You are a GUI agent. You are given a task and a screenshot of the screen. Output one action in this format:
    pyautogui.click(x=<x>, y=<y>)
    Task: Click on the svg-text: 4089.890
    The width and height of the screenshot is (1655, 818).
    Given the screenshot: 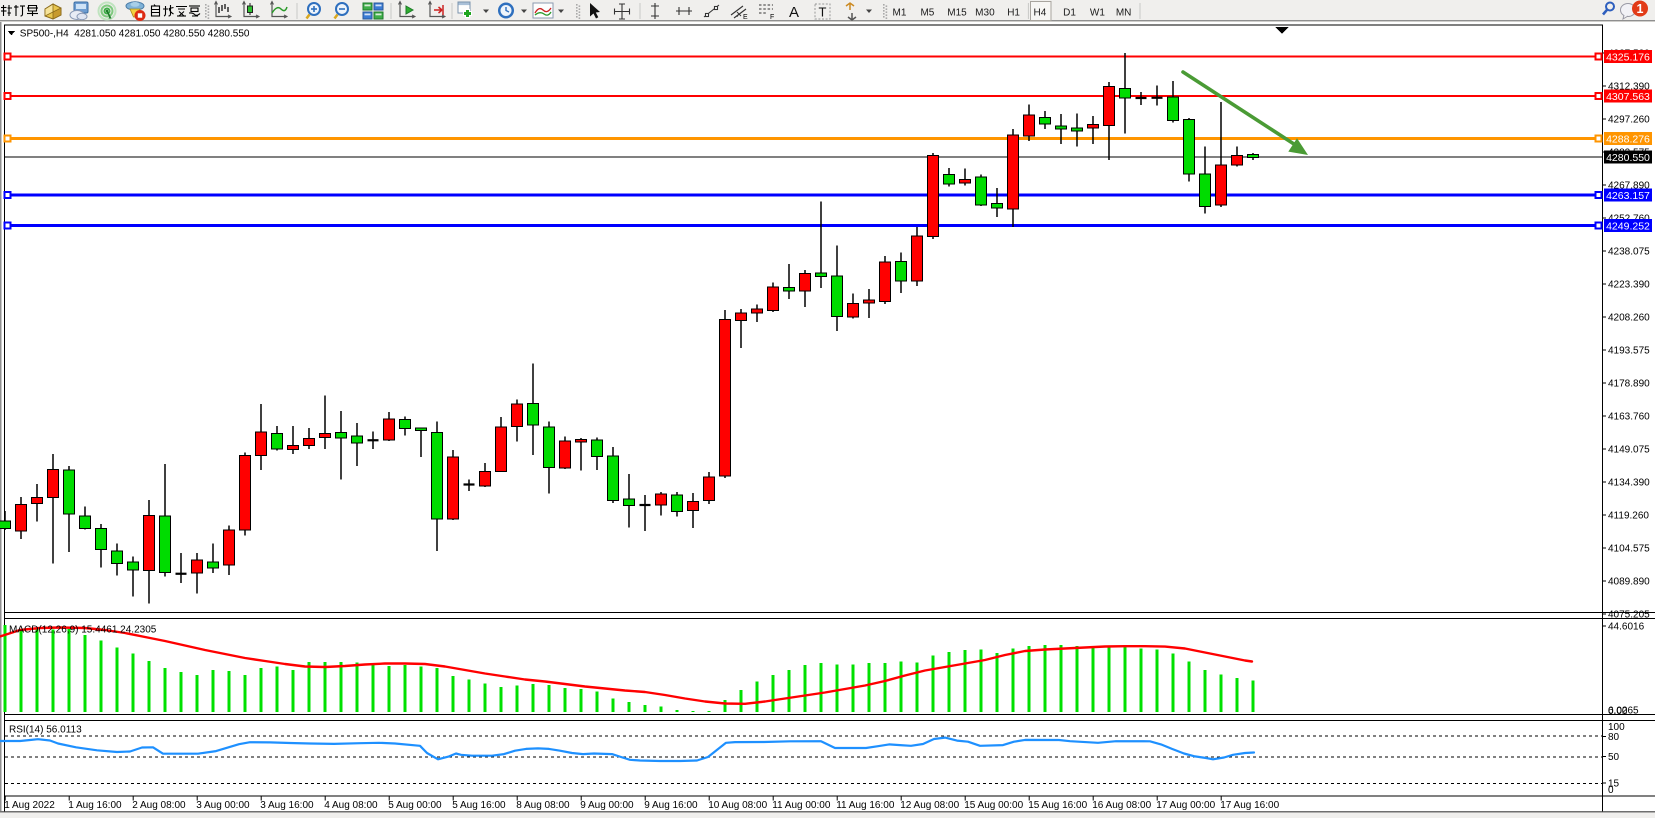 What is the action you would take?
    pyautogui.click(x=1629, y=582)
    